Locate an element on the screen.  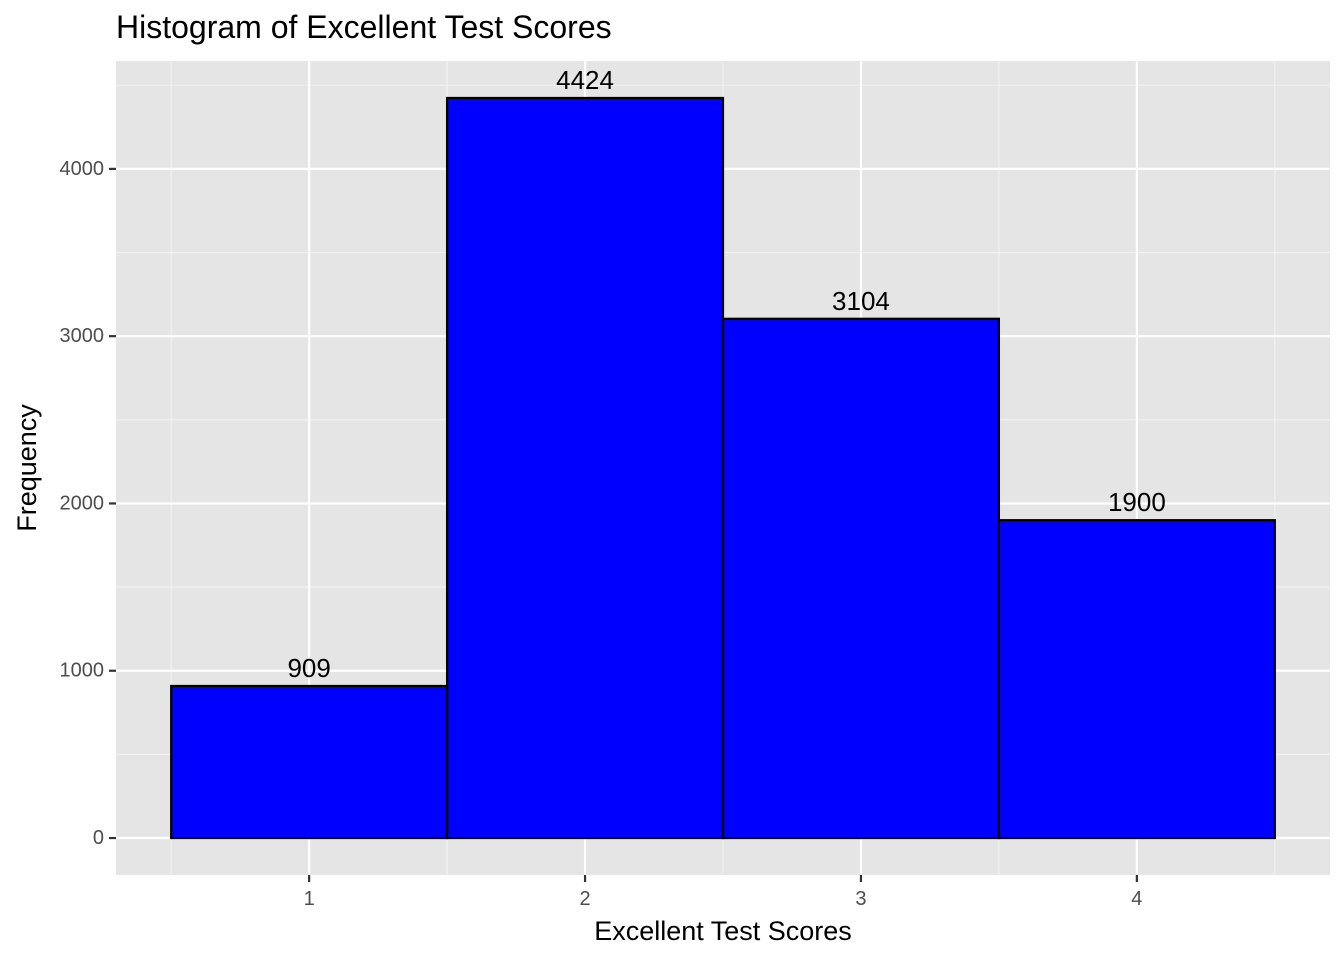
y-tick-label: 1000 is located at coordinates (82, 671).